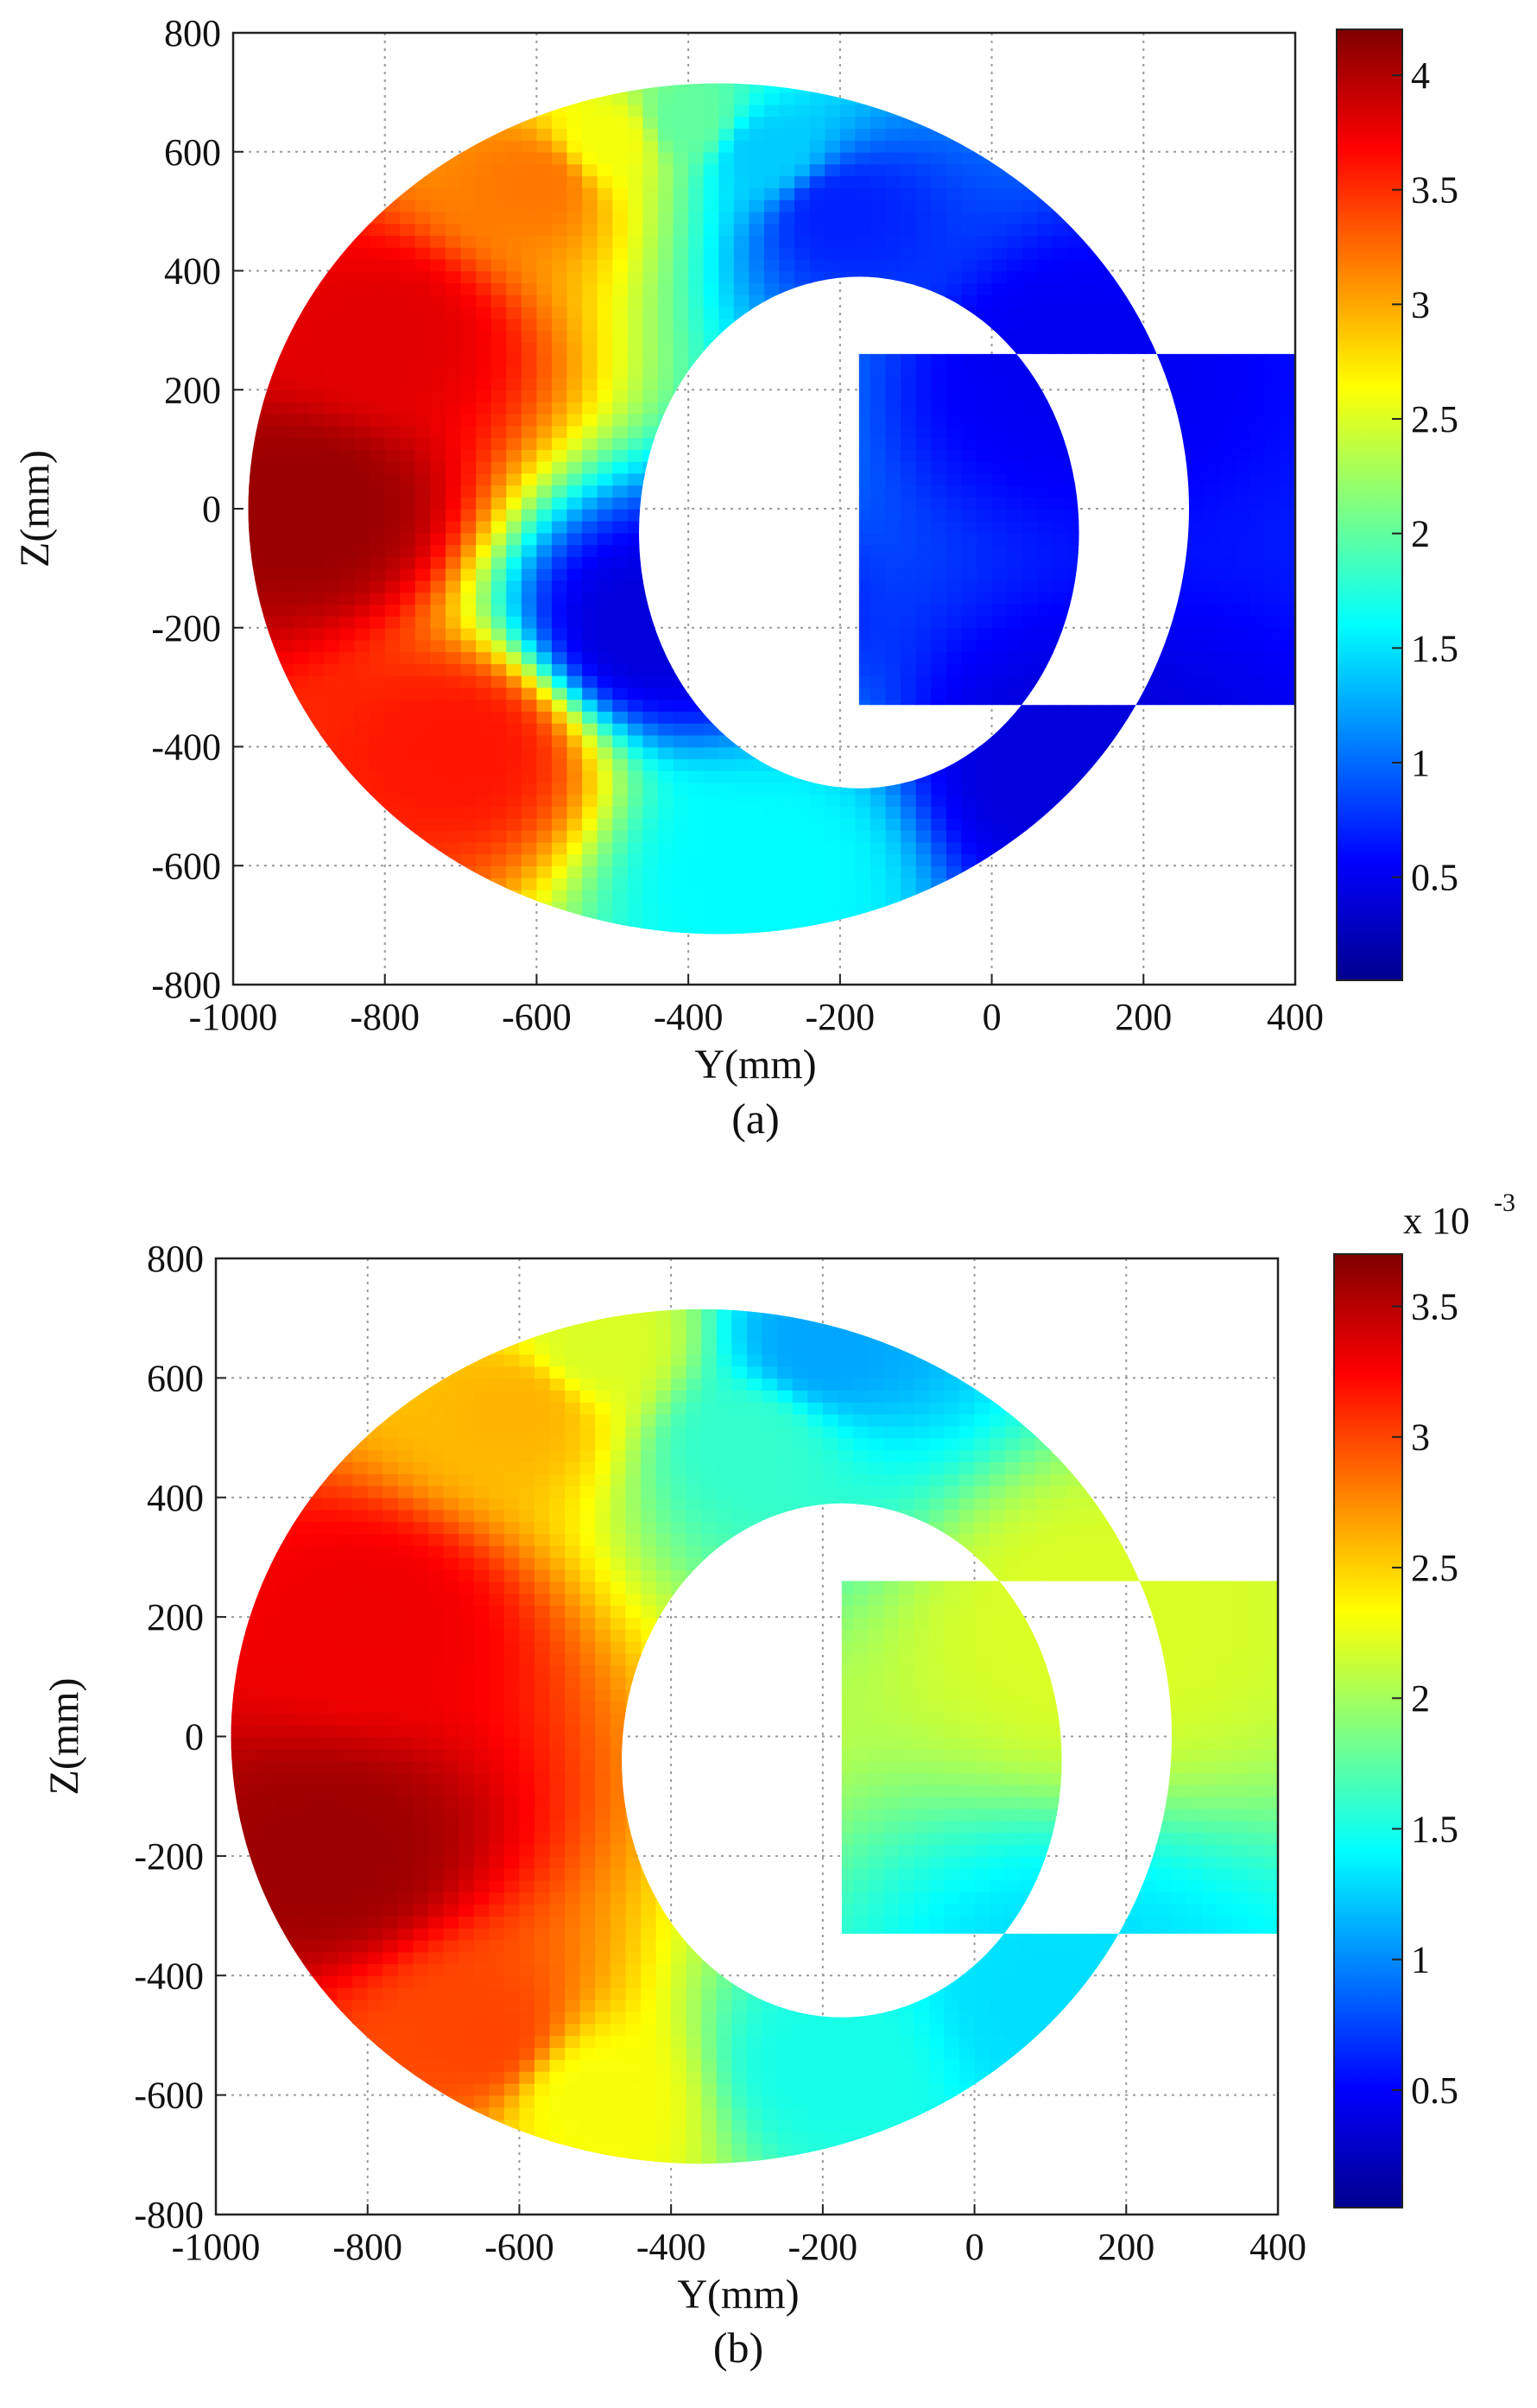  What do you see at coordinates (35, 508) in the screenshot?
I see `y-axis-label-a: Z(mm)` at bounding box center [35, 508].